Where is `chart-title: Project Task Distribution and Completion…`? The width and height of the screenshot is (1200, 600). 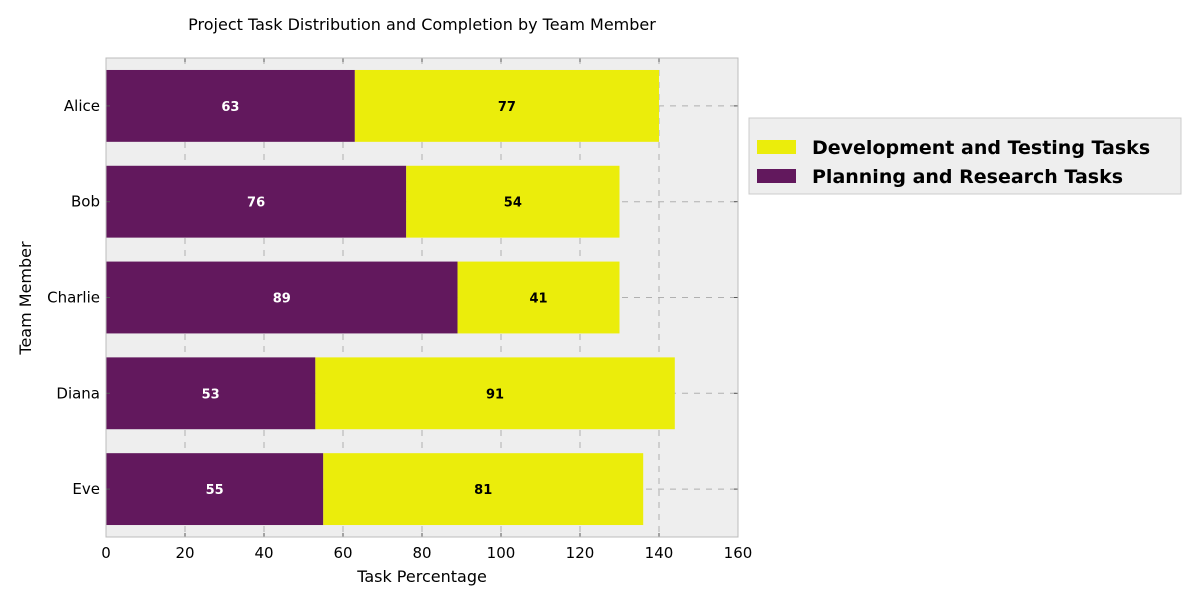
chart-title: Project Task Distribution and Completion… is located at coordinates (422, 24).